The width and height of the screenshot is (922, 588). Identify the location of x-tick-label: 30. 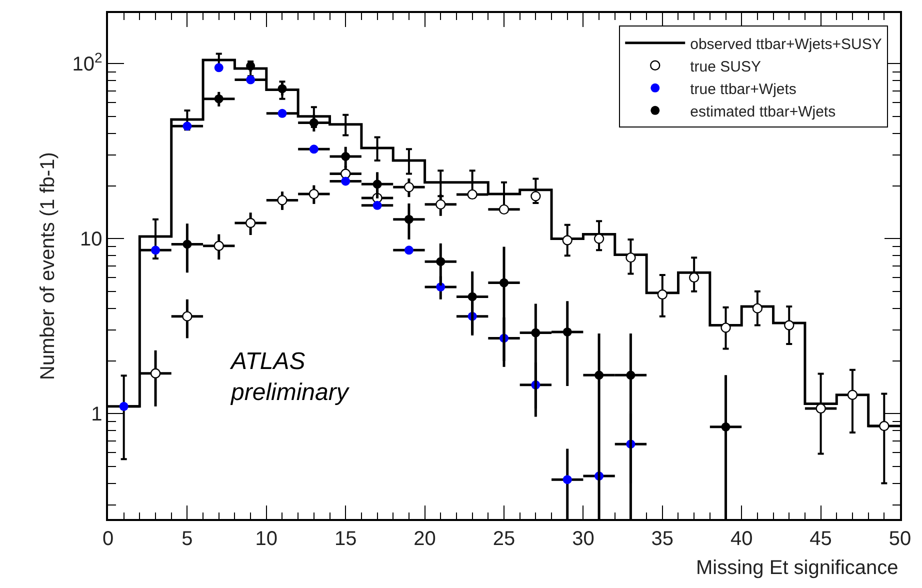
(583, 539).